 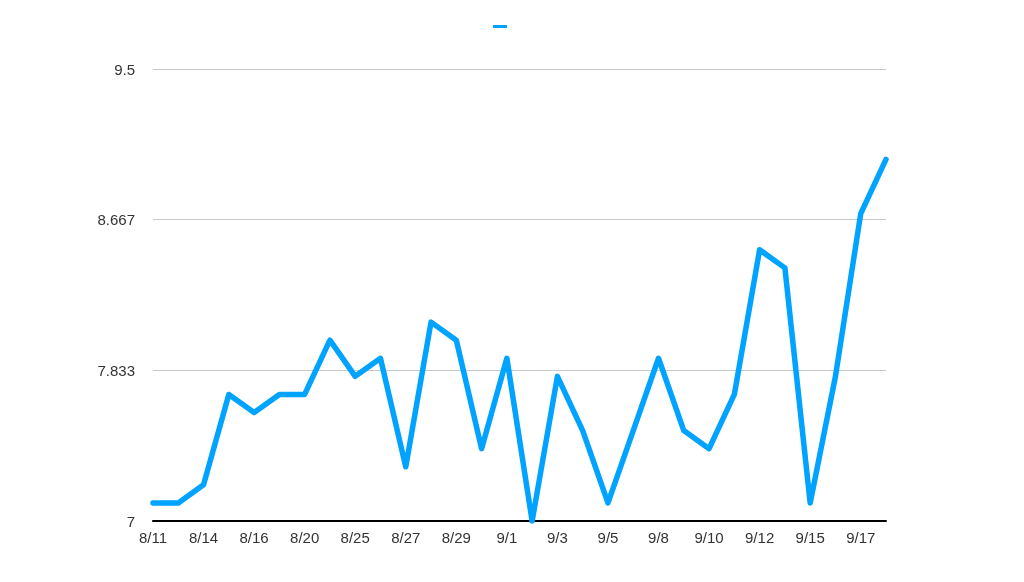 I want to click on x-tick-label: 9/12, so click(x=760, y=537).